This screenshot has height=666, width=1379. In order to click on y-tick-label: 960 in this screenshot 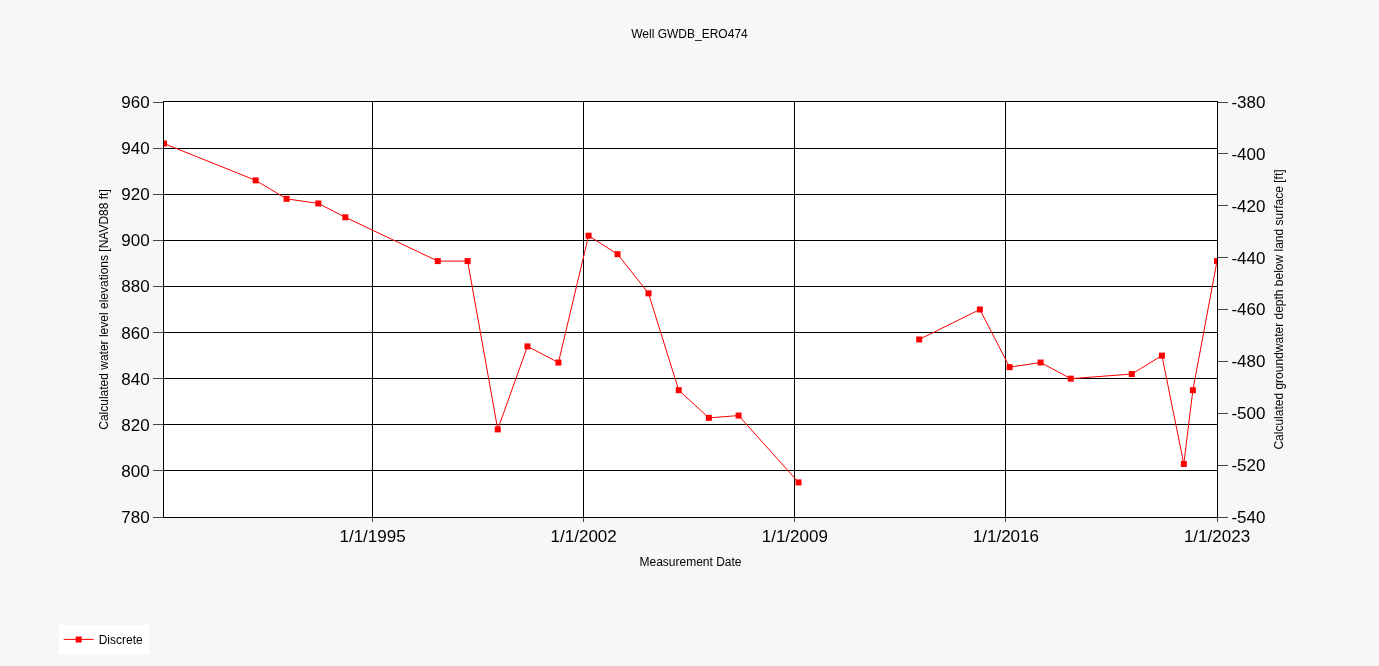, I will do `click(135, 102)`.